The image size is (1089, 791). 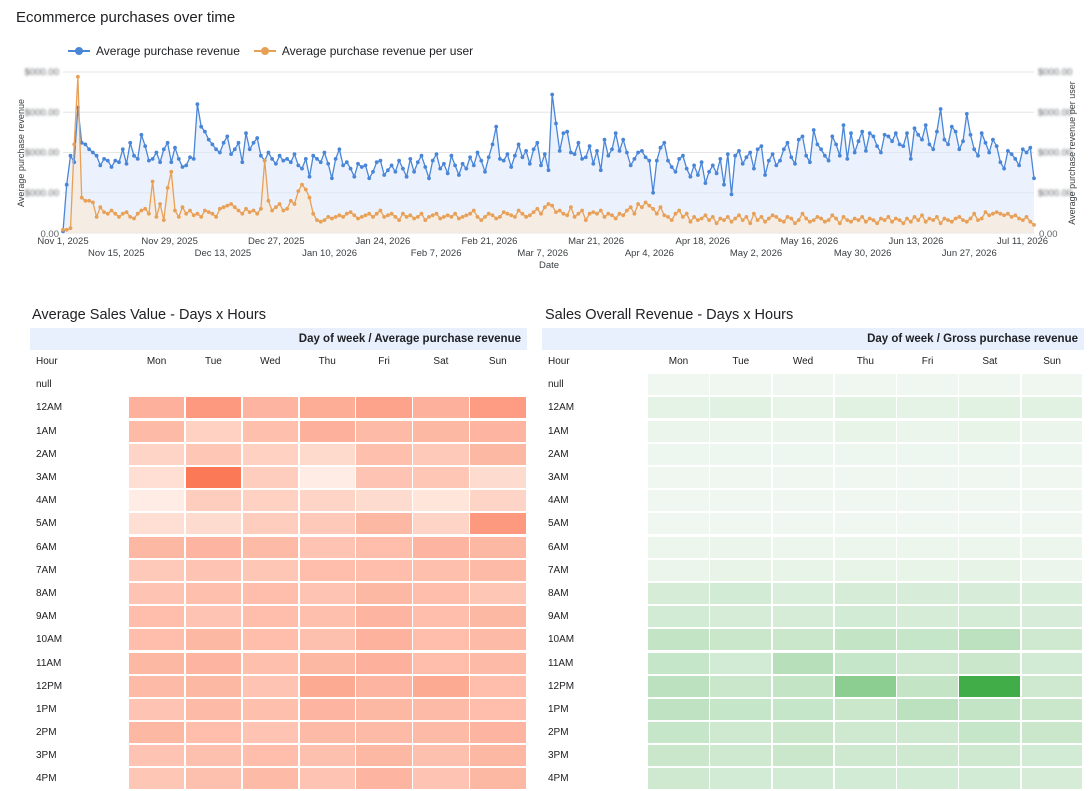 I want to click on left-table-day-header: Sat, so click(x=441, y=362).